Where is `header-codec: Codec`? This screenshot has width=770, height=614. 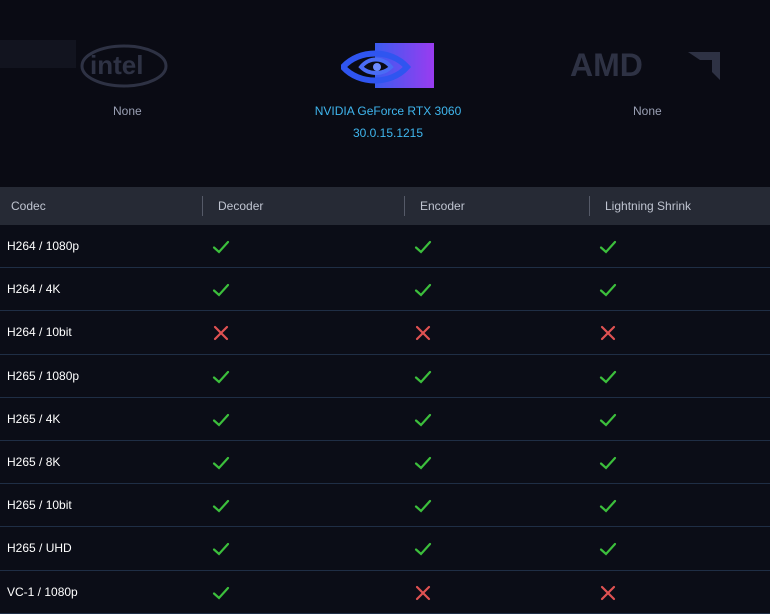
header-codec: Codec is located at coordinates (28, 206).